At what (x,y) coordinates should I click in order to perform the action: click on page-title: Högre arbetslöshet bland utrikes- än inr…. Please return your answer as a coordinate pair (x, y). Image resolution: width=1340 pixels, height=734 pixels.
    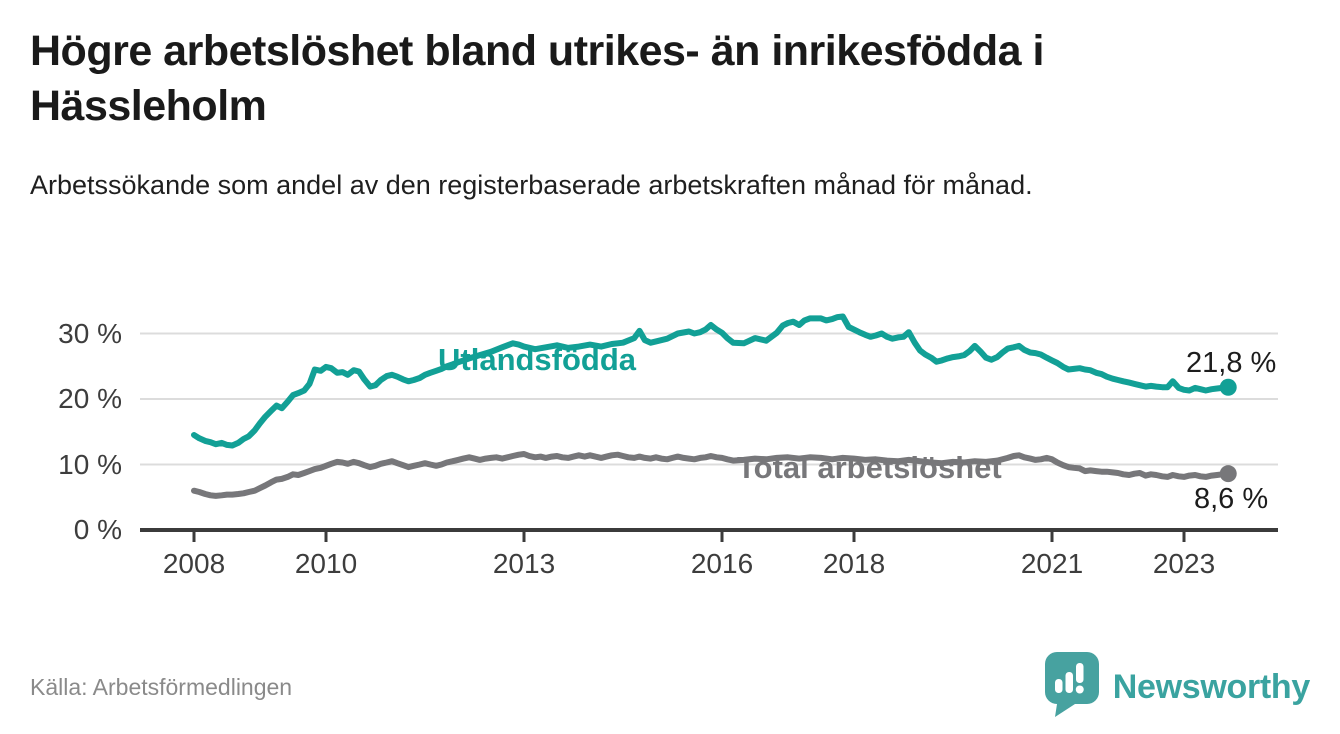
    Looking at the image, I should click on (537, 79).